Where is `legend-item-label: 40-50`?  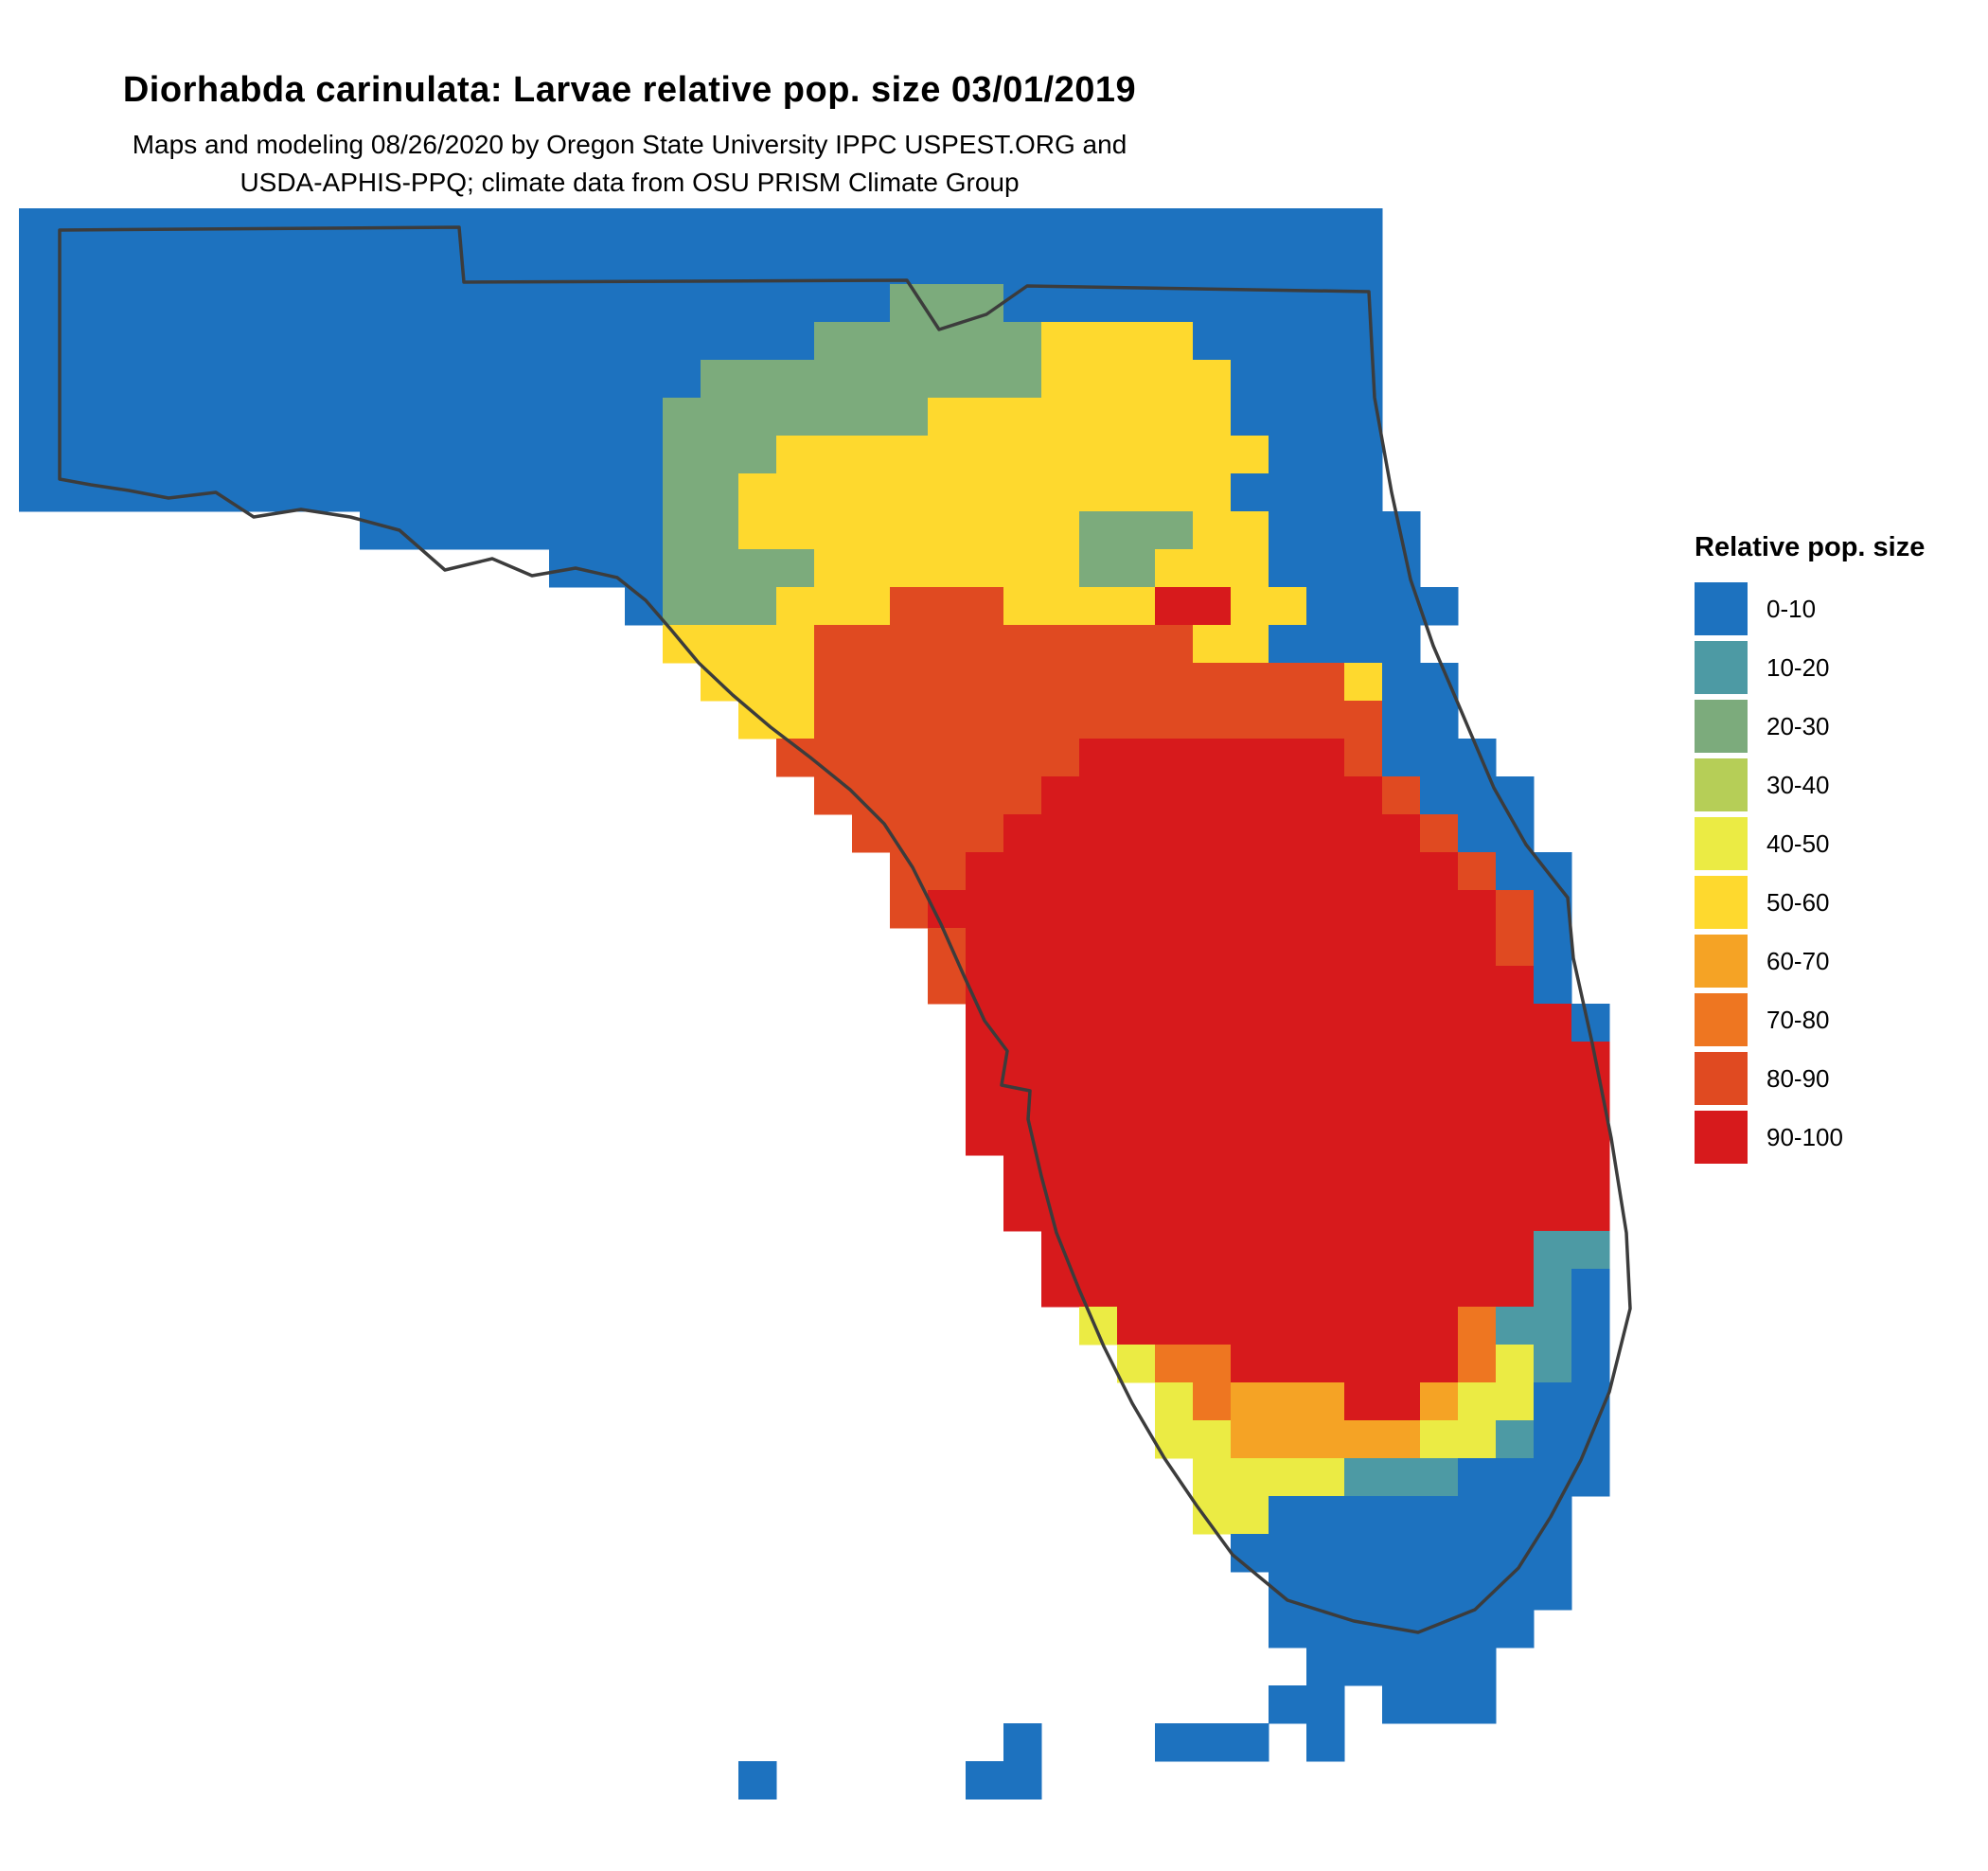
legend-item-label: 40-50 is located at coordinates (1798, 843).